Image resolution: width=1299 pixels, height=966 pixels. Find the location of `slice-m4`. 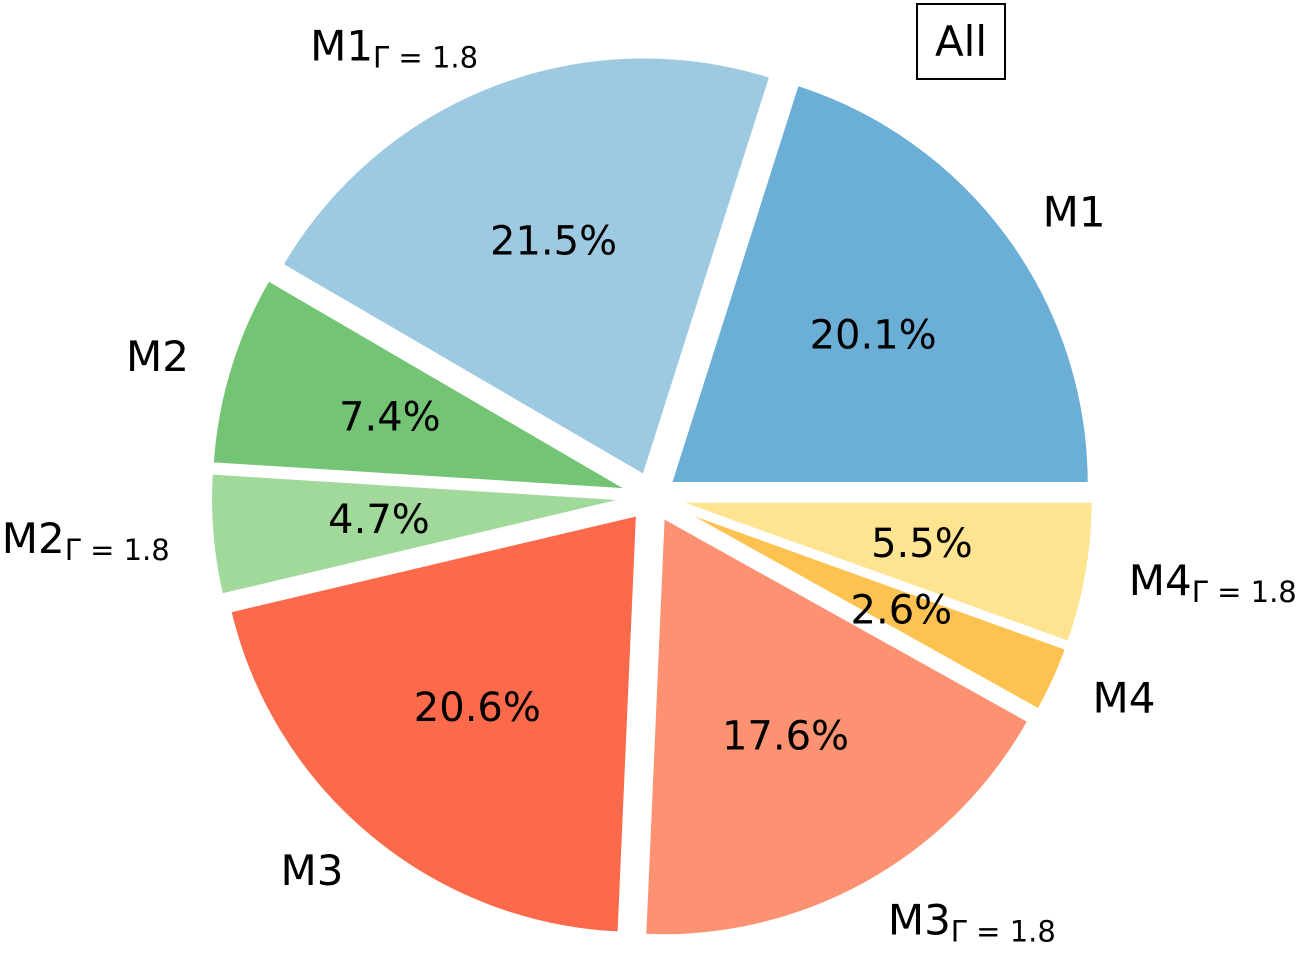

slice-m4 is located at coordinates (870, 609).